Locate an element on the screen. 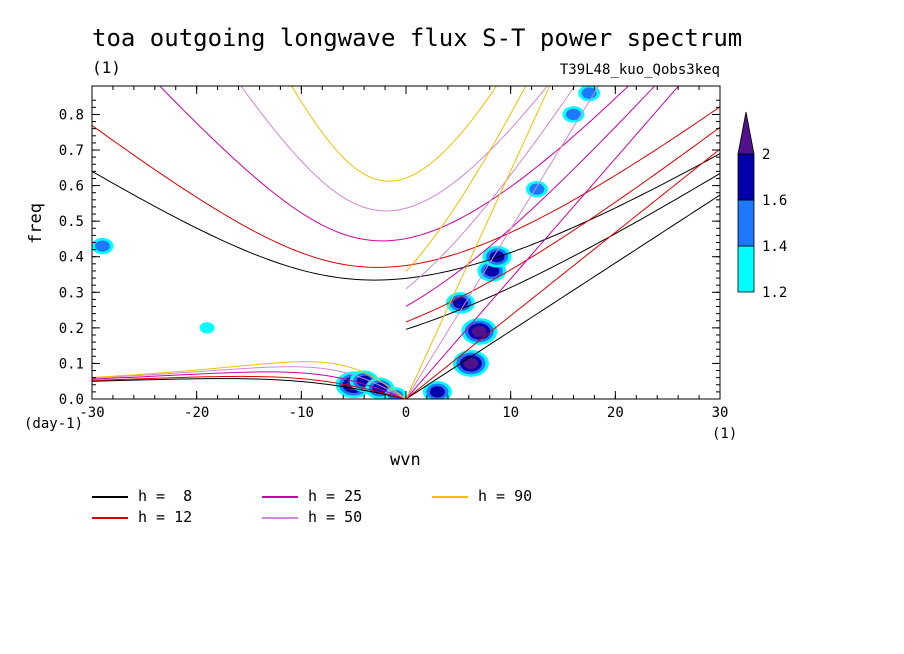  mrg-curve-h90 is located at coordinates (466, 179).